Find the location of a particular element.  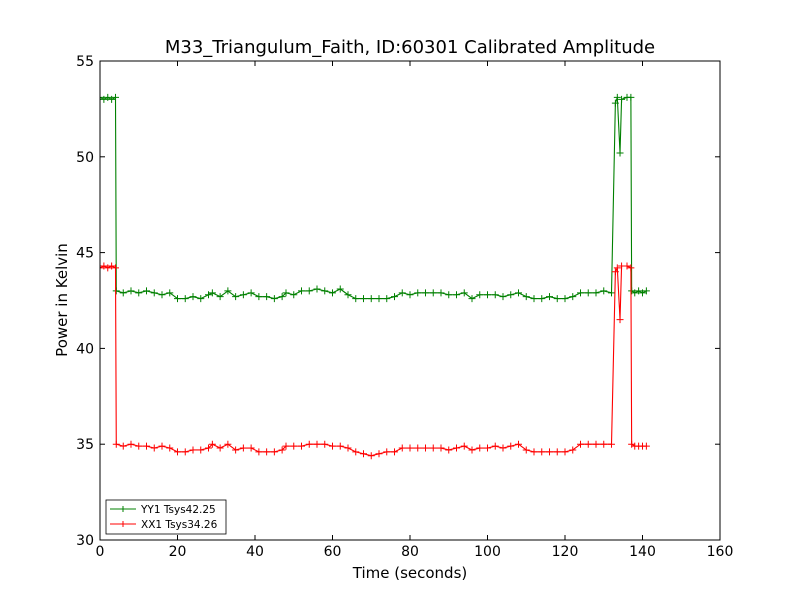

legend-box is located at coordinates (166, 517).